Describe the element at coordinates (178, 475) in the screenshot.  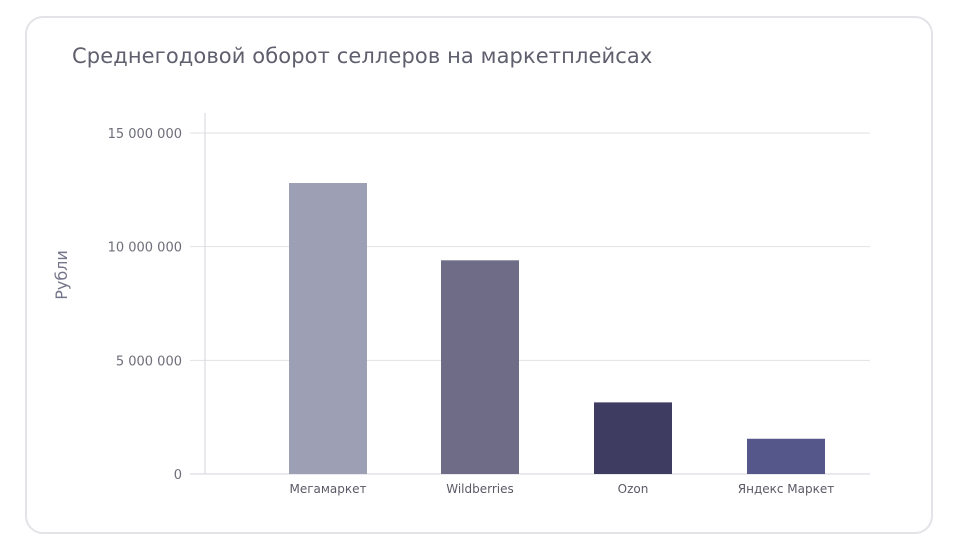
I see `y-tick-label: 0` at that location.